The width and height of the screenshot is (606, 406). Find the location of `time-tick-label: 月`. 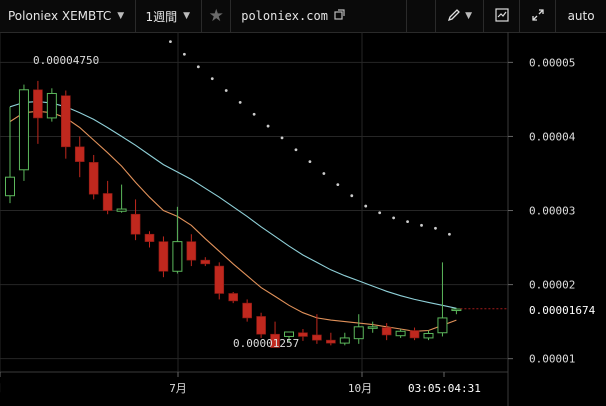

time-tick-label: 月 is located at coordinates (1, 388).